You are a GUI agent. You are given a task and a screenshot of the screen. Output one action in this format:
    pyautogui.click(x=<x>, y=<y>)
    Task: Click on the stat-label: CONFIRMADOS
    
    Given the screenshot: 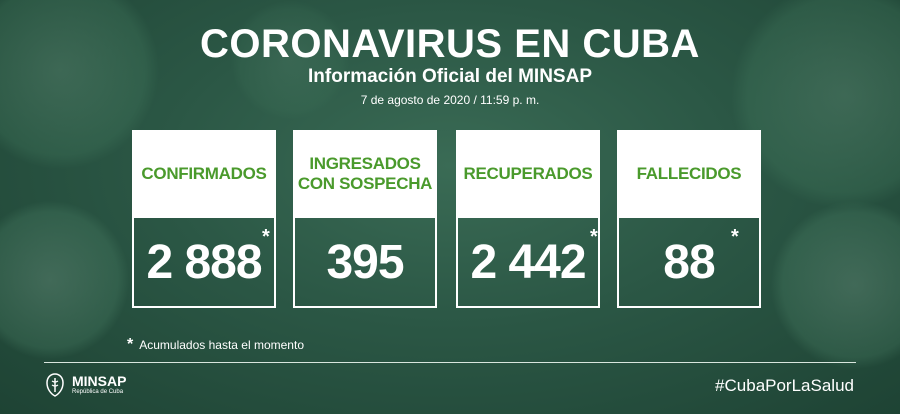 What is the action you would take?
    pyautogui.click(x=204, y=174)
    